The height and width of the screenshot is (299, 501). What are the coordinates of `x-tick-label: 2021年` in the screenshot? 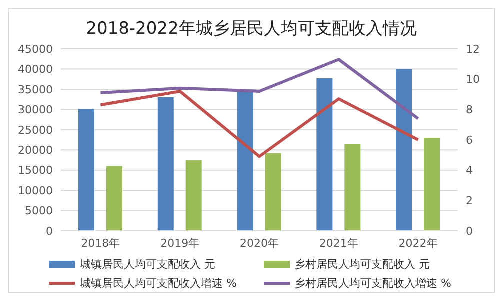 It's located at (338, 243).